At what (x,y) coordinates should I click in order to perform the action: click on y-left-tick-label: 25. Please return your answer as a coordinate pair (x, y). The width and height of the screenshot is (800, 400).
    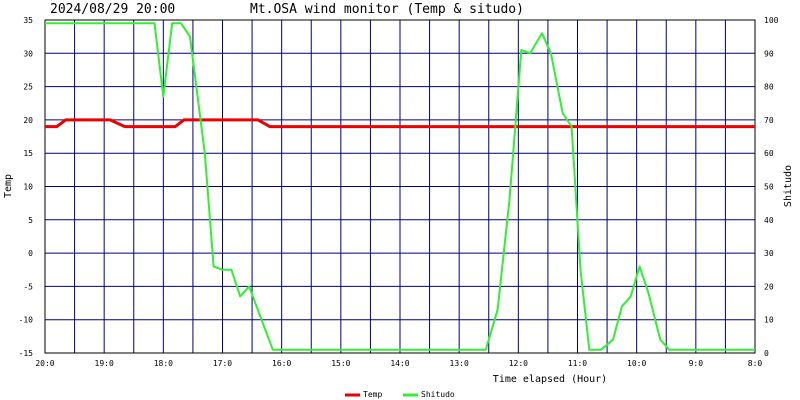
    Looking at the image, I should click on (28, 87).